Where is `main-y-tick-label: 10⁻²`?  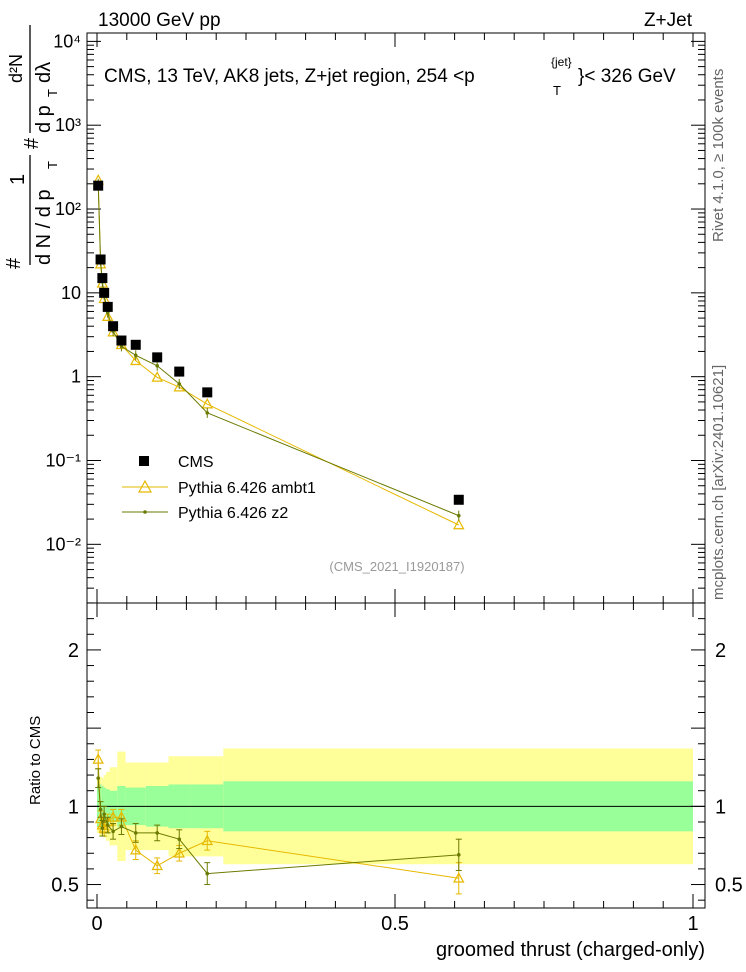
main-y-tick-label: 10⁻² is located at coordinates (63, 544).